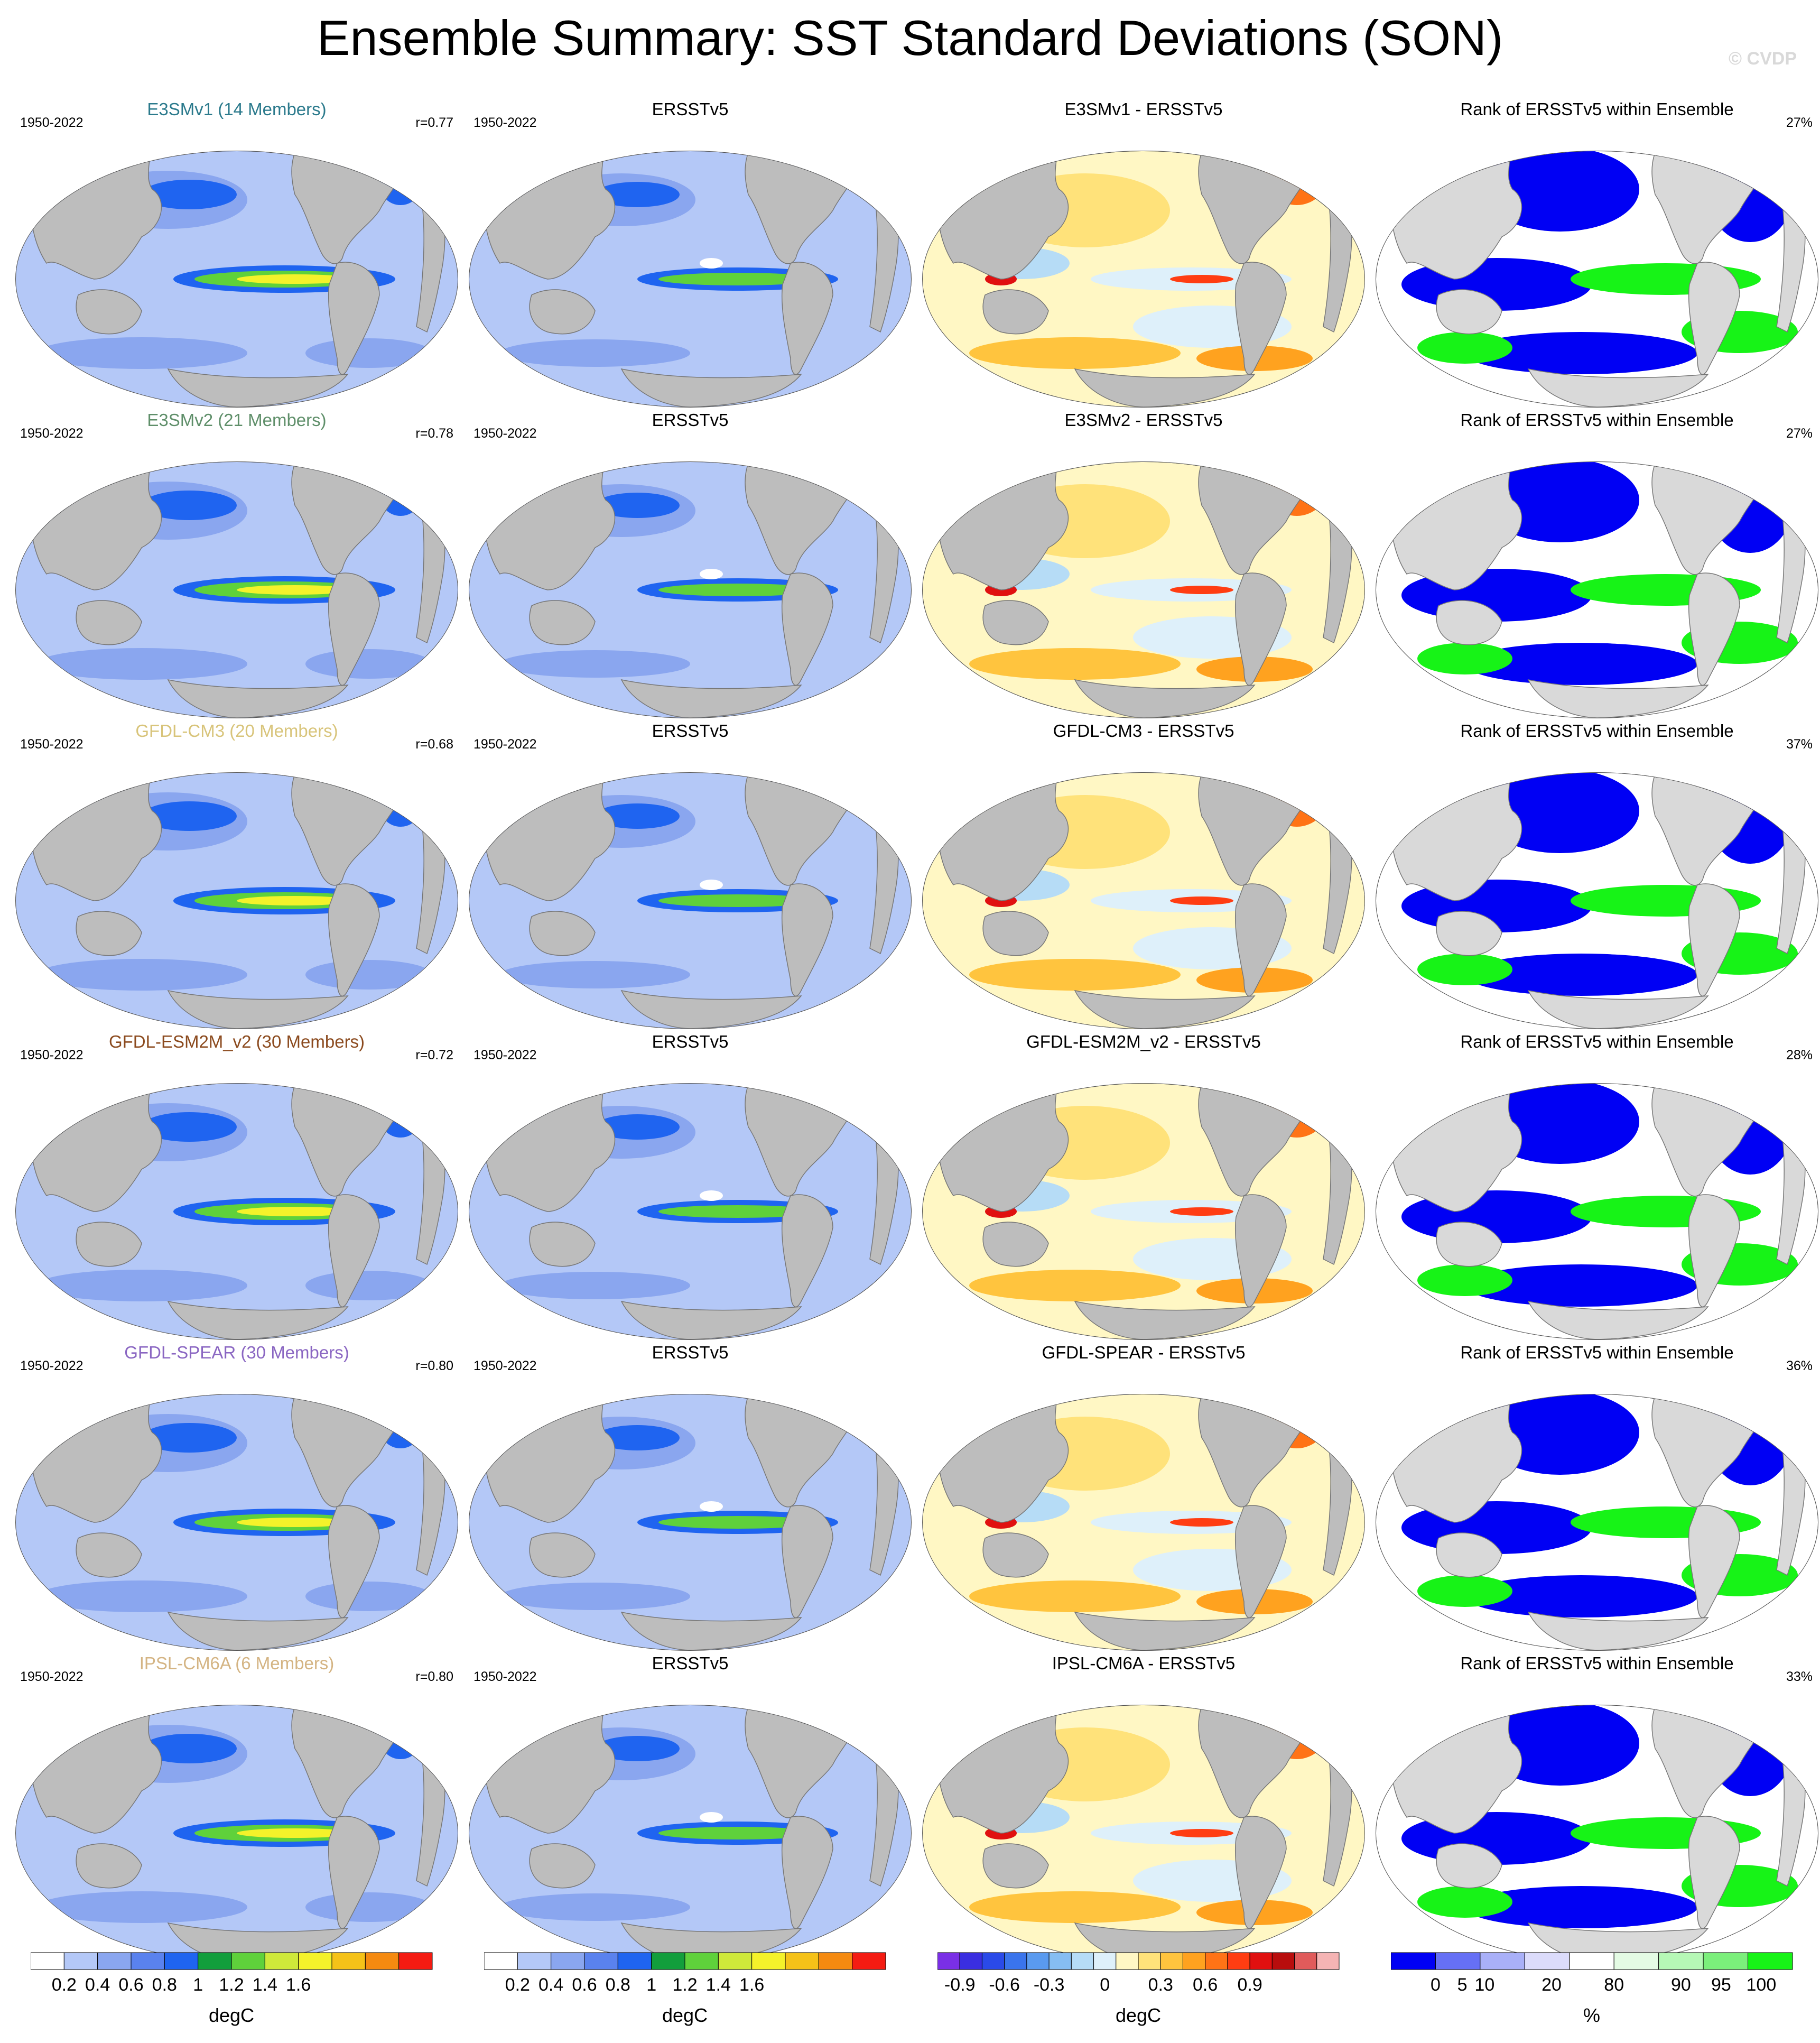 Image resolution: width=1820 pixels, height=2043 pixels. I want to click on model-panel: IPSL-CM6A (6 Members) 1950-2022 r=0.80, so click(237, 1808).